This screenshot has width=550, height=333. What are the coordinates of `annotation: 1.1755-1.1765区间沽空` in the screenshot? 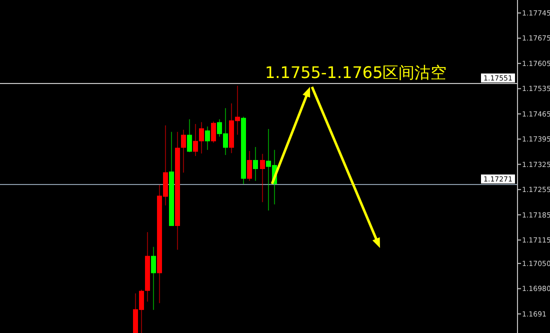 It's located at (356, 72).